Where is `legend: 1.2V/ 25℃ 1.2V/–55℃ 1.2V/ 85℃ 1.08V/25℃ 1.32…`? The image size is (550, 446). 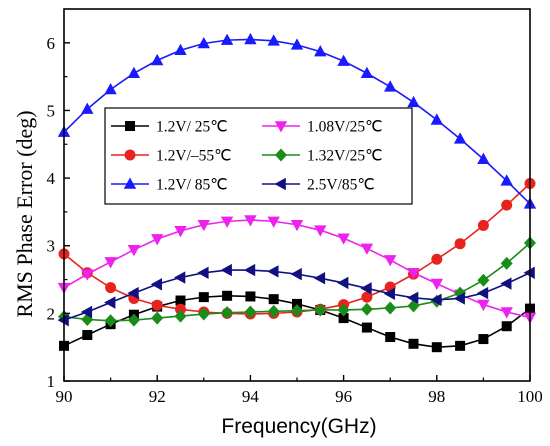 legend: 1.2V/ 25℃ 1.2V/–55℃ 1.2V/ 85℃ 1.08V/25℃ 1.32… is located at coordinates (258, 156).